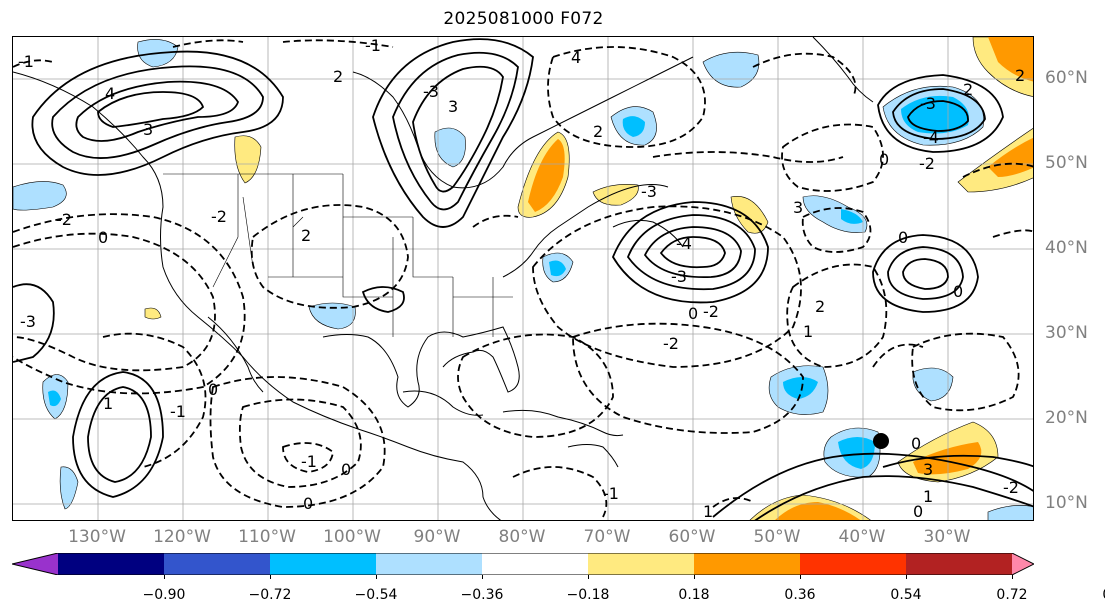 The width and height of the screenshot is (1105, 615). Describe the element at coordinates (1023, 564) in the screenshot. I see `colorbar-extend-high` at that location.